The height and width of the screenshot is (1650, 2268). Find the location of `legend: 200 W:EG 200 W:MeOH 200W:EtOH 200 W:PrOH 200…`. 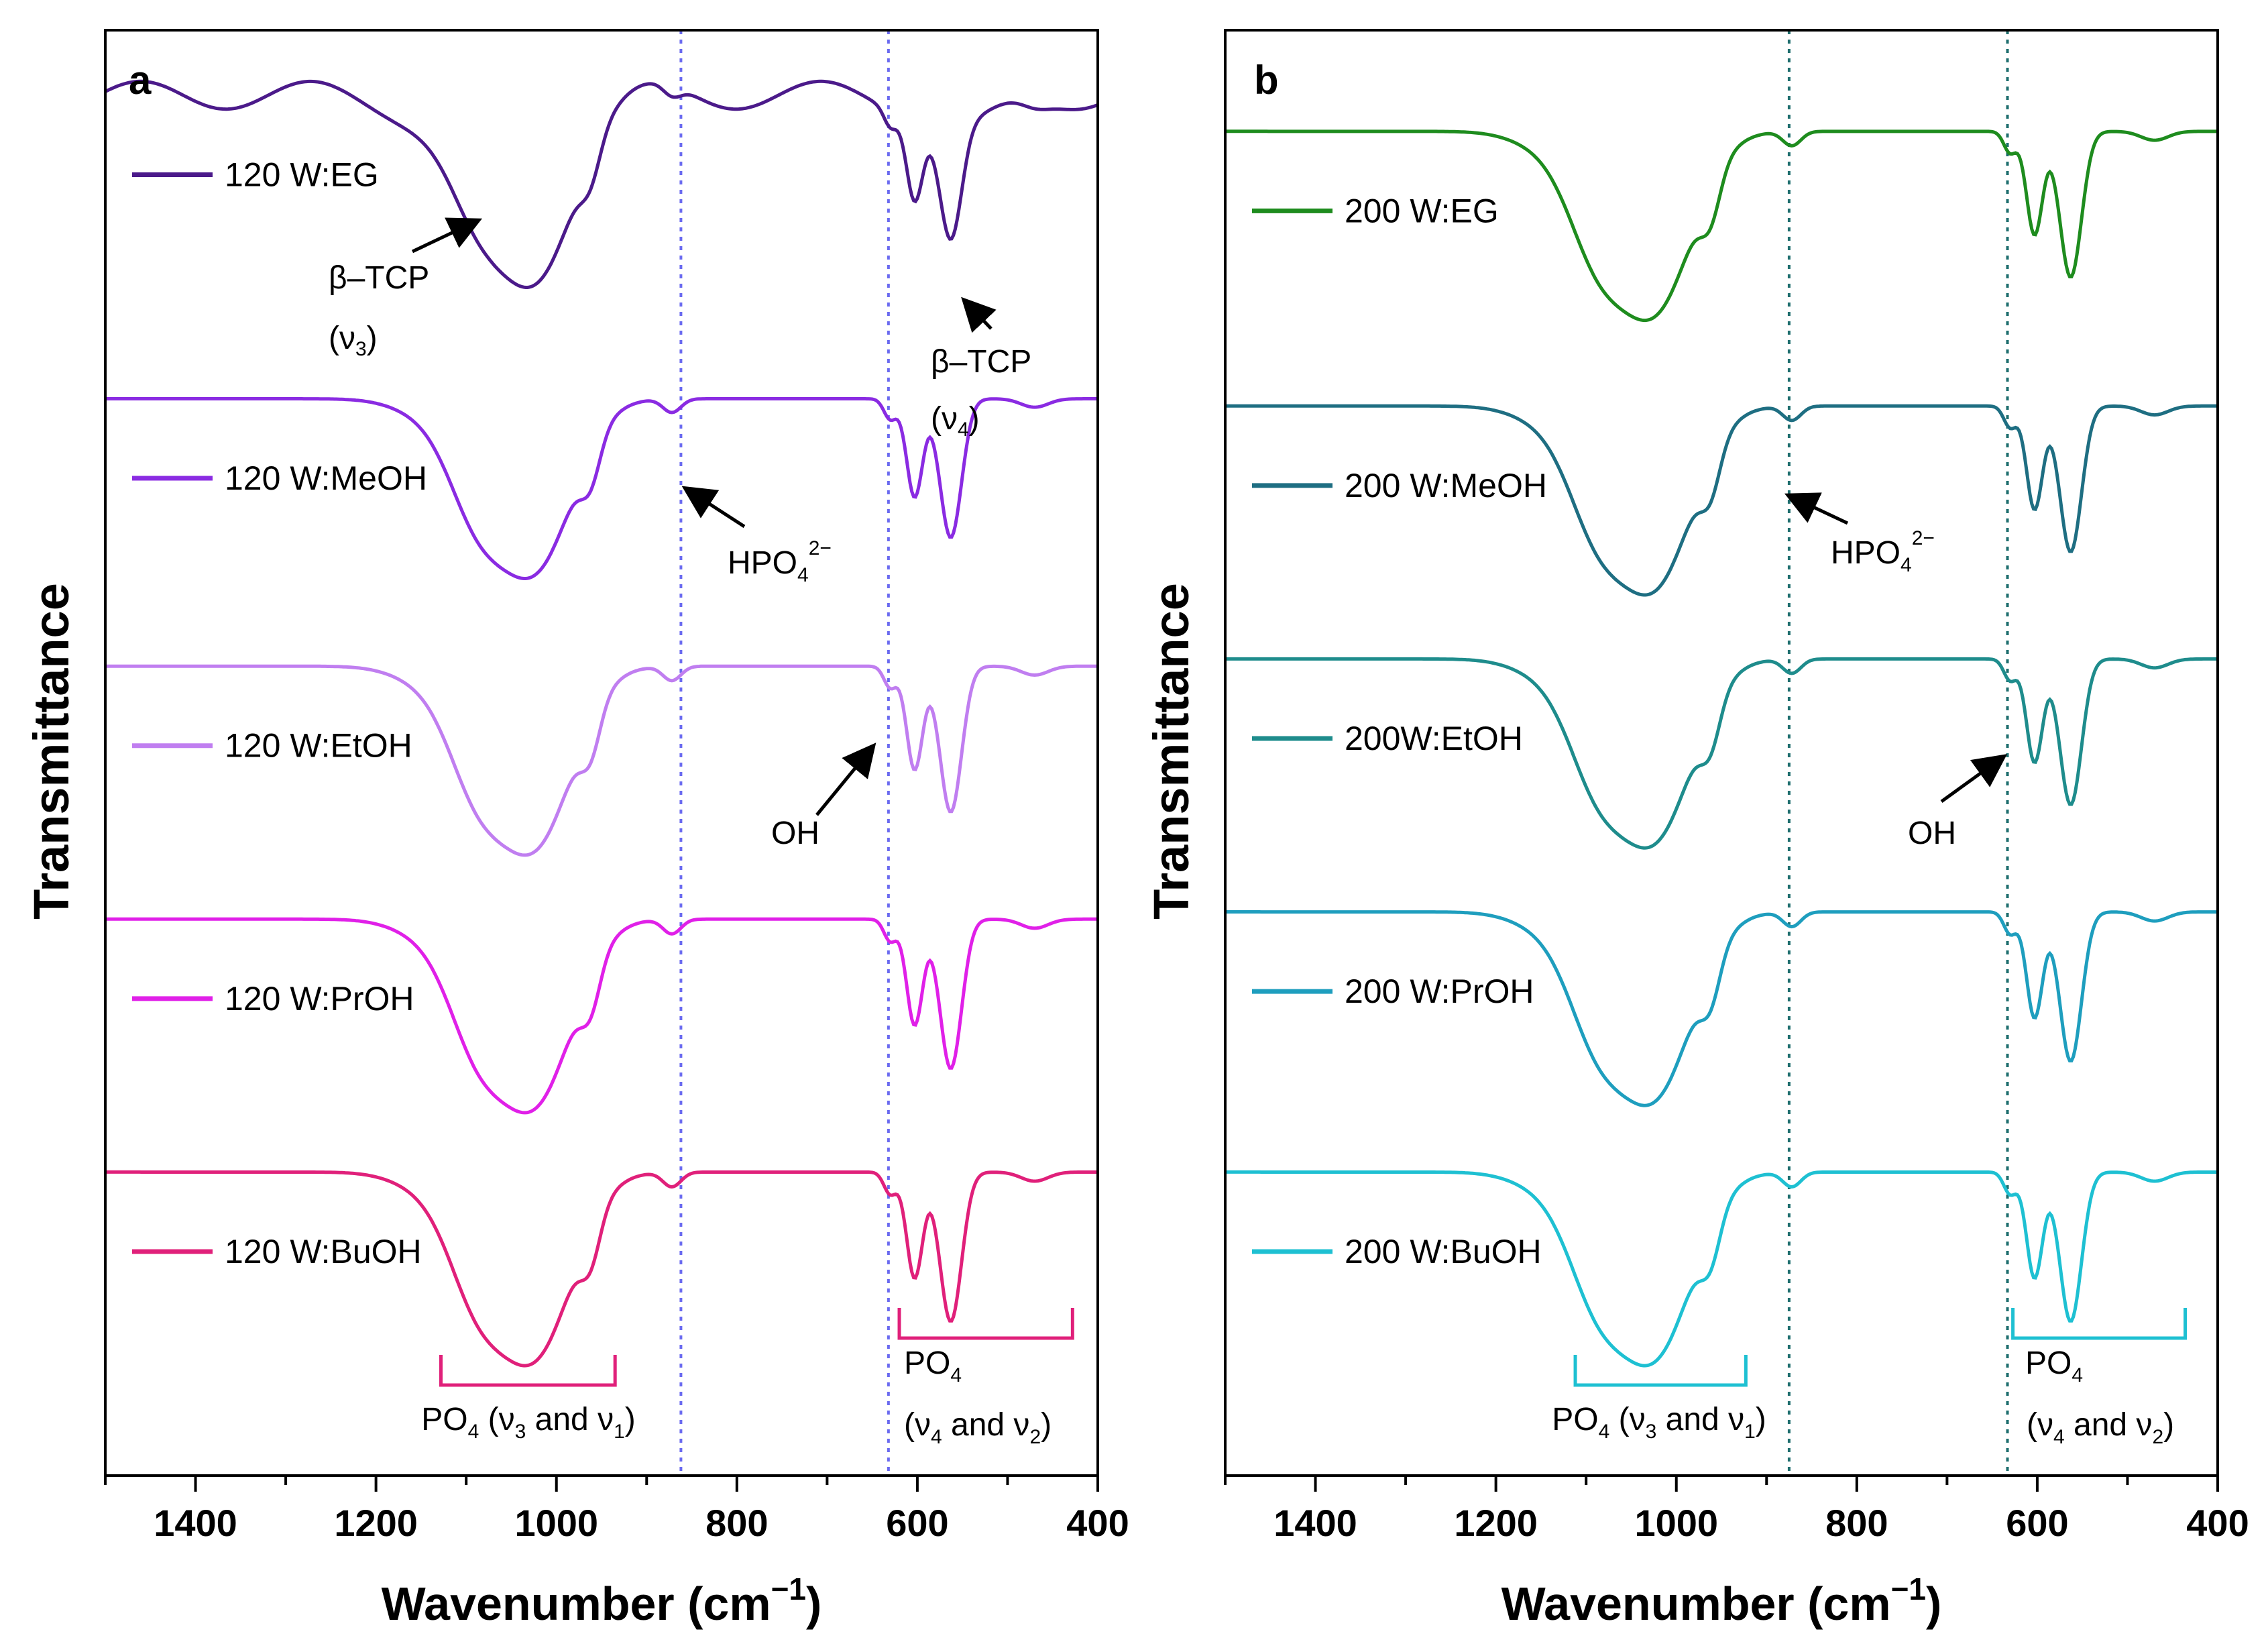

legend: 200 W:EG 200 W:MeOH 200W:EtOH 200 W:PrOH 200… is located at coordinates (1399, 731).